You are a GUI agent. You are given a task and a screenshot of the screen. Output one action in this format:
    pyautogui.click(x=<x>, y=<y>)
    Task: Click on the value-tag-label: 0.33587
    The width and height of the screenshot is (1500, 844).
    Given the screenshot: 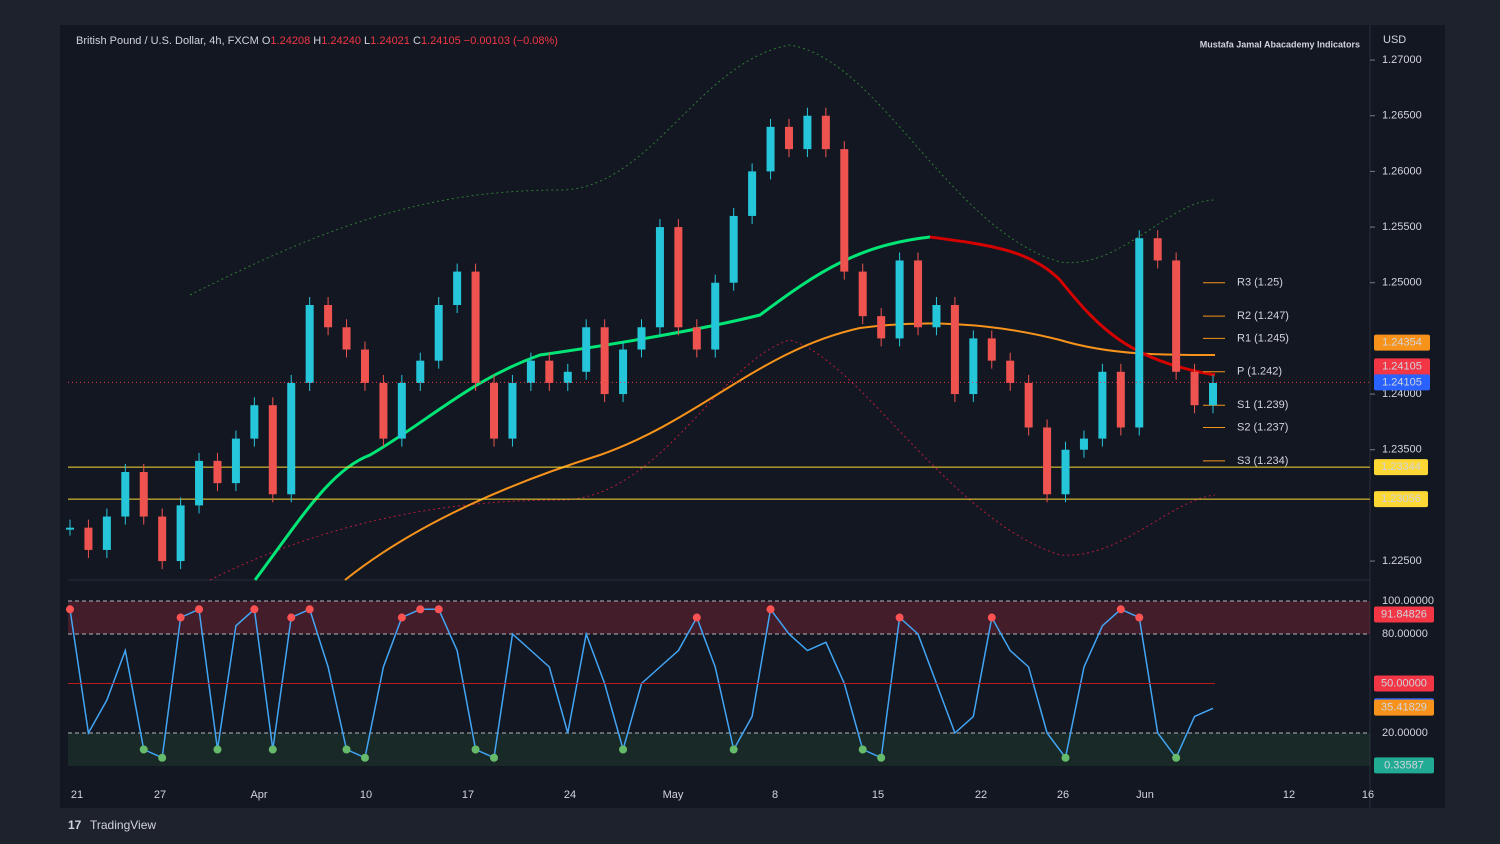 What is the action you would take?
    pyautogui.click(x=1404, y=765)
    